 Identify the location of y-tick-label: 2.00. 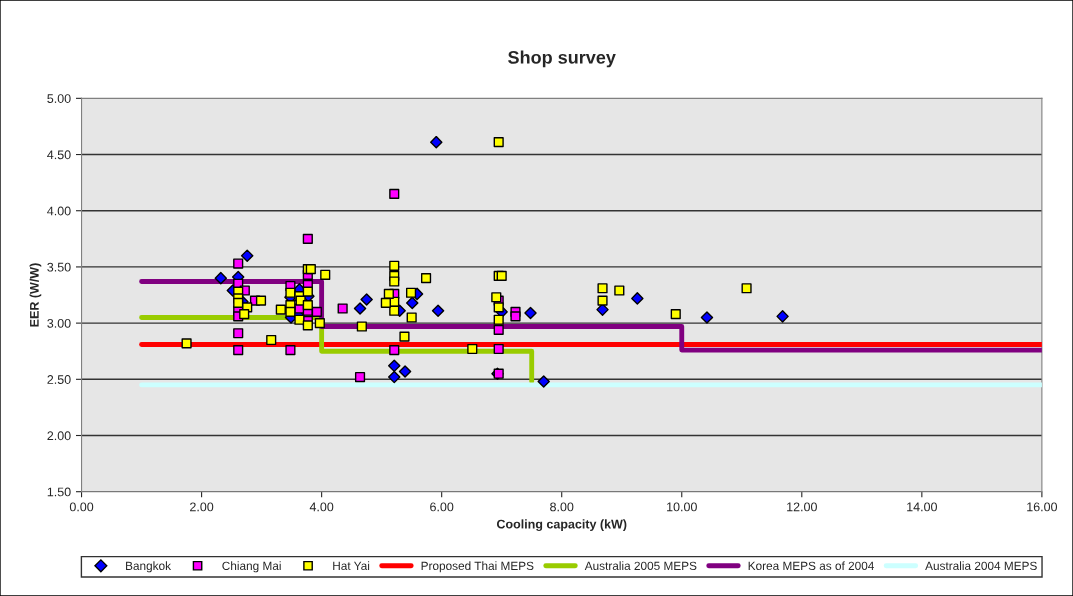
(59, 436).